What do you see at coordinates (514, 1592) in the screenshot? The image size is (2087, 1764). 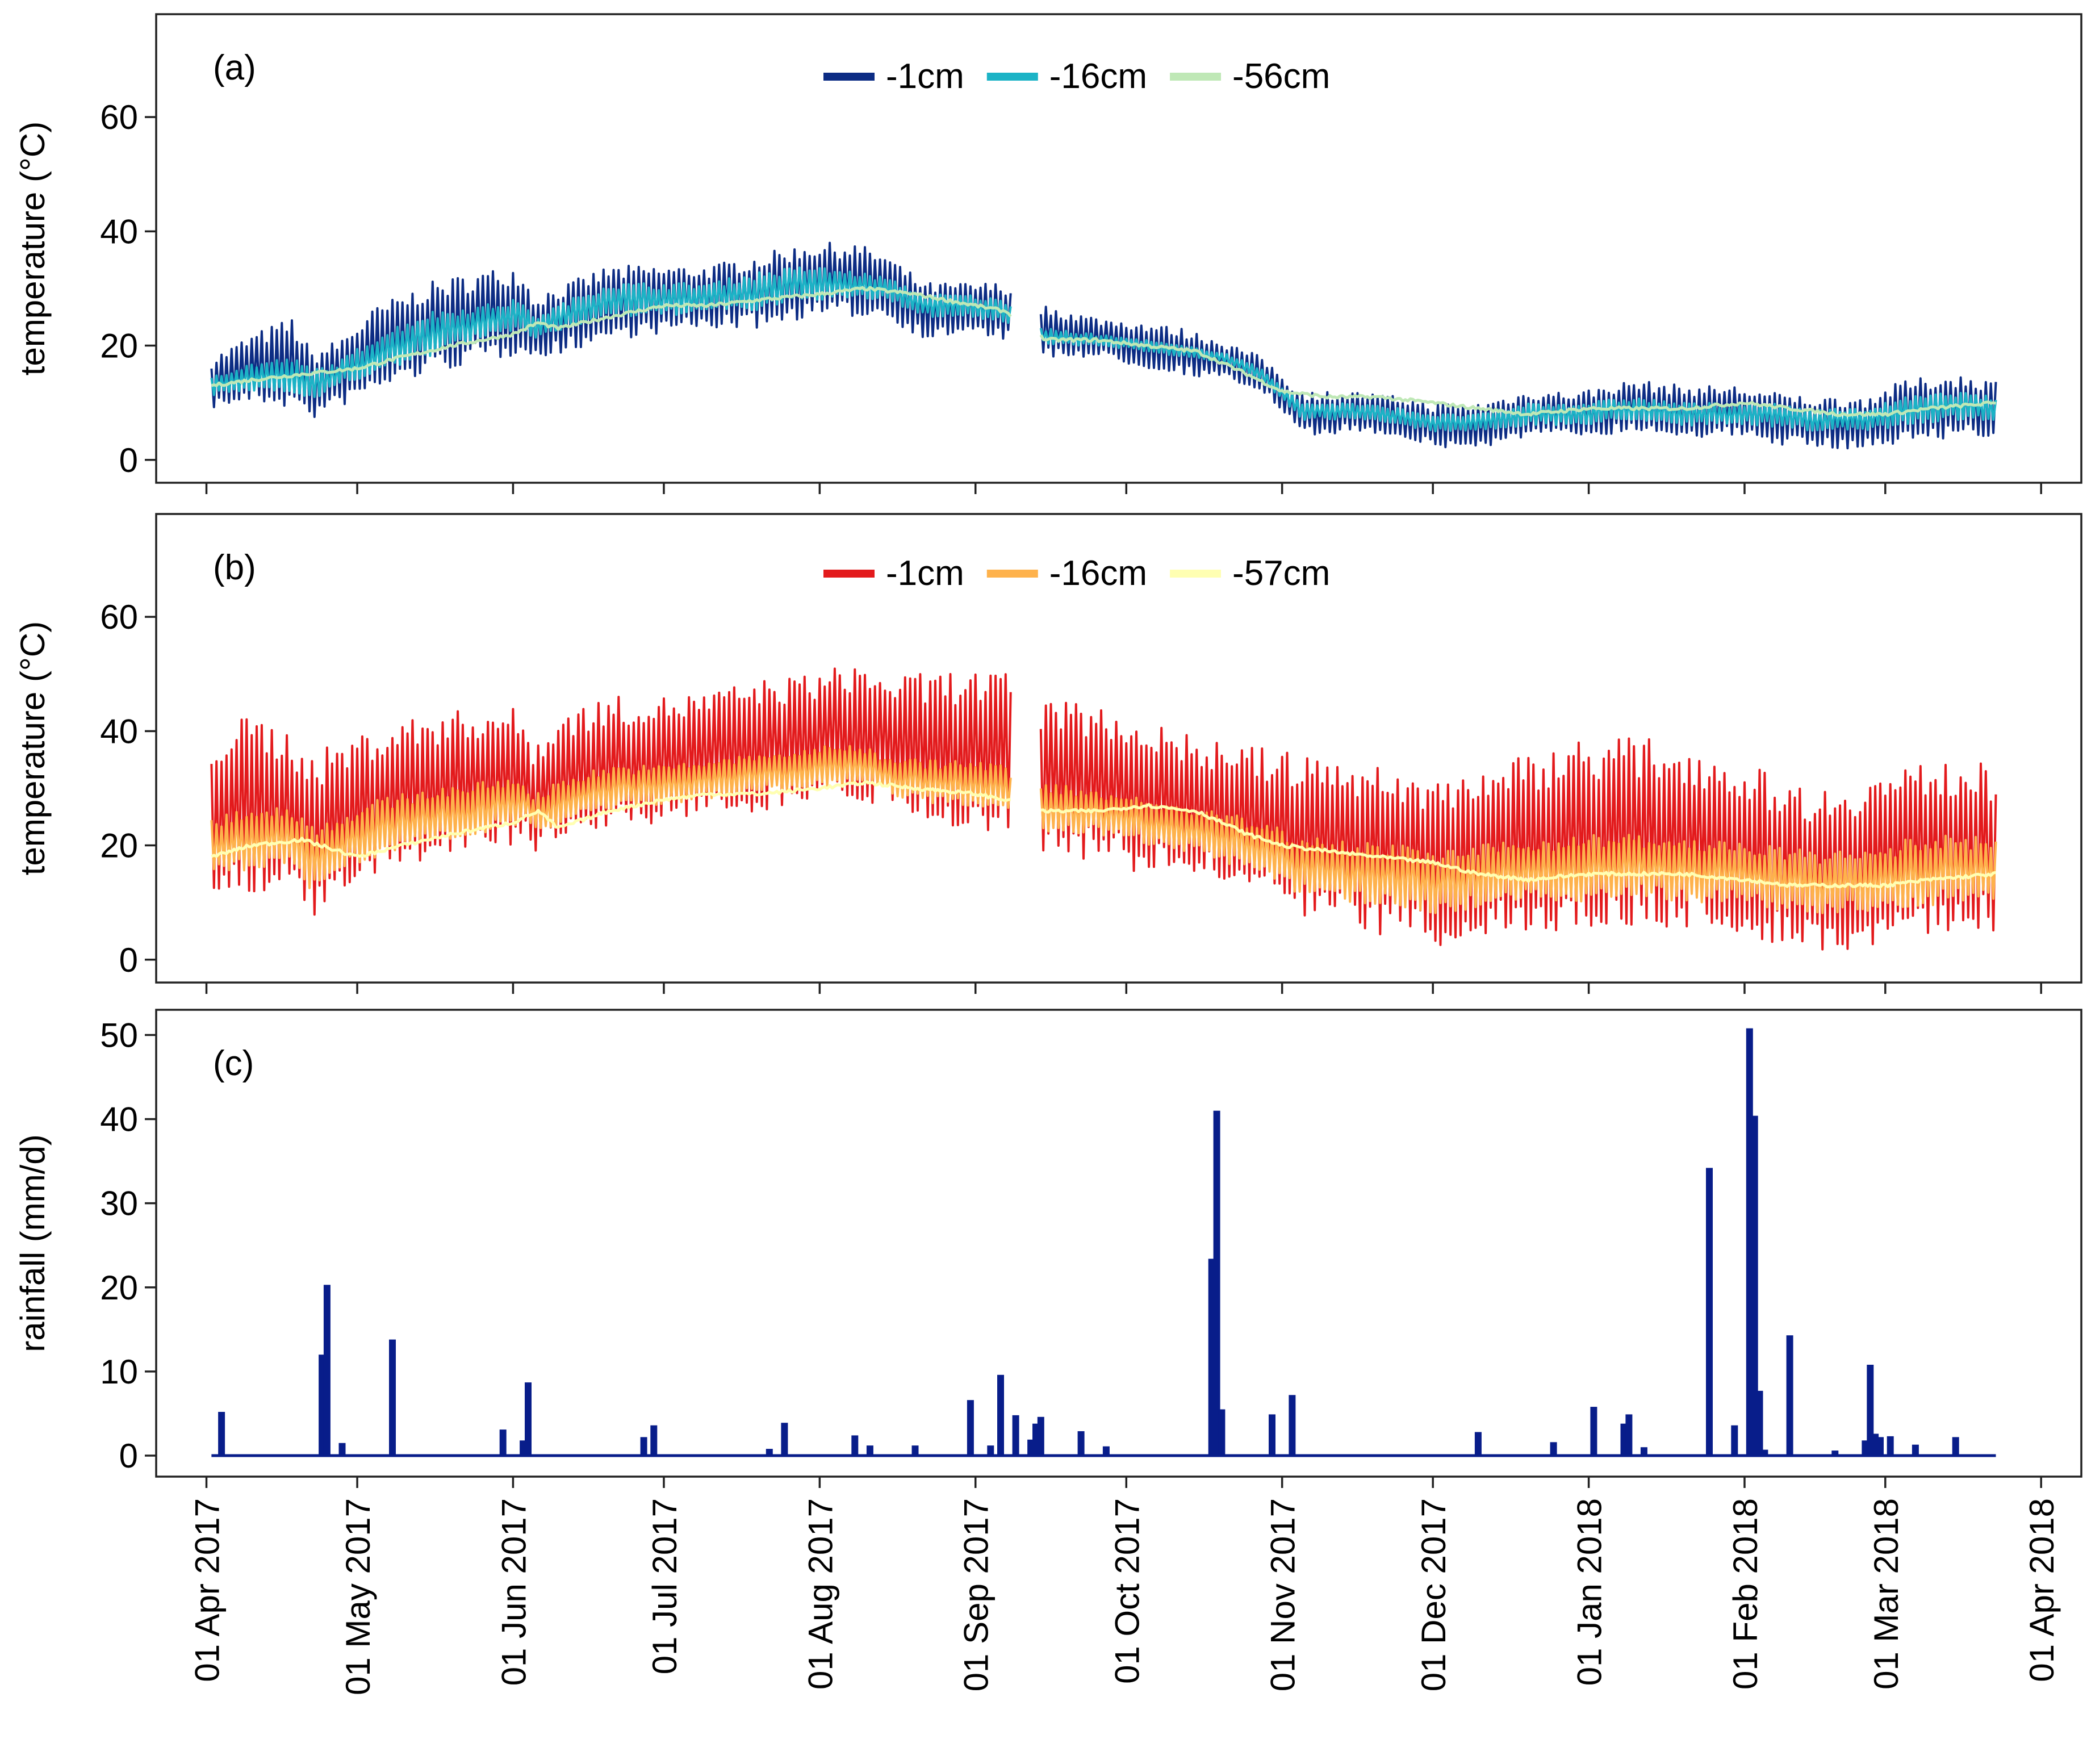 I see `x-tick-label: 01 Jun 2017` at bounding box center [514, 1592].